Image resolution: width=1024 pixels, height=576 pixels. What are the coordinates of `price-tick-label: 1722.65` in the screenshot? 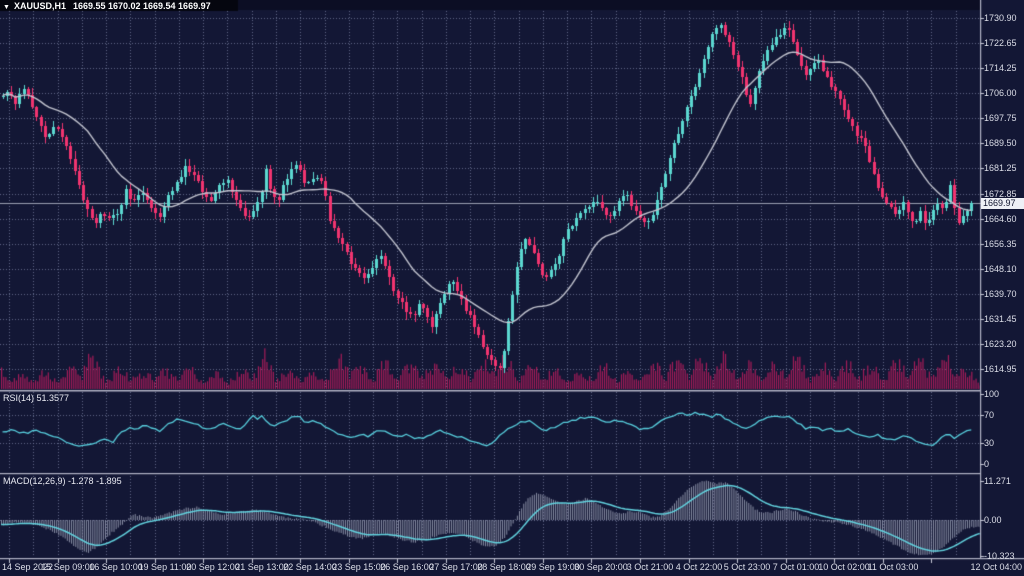 It's located at (1000, 43).